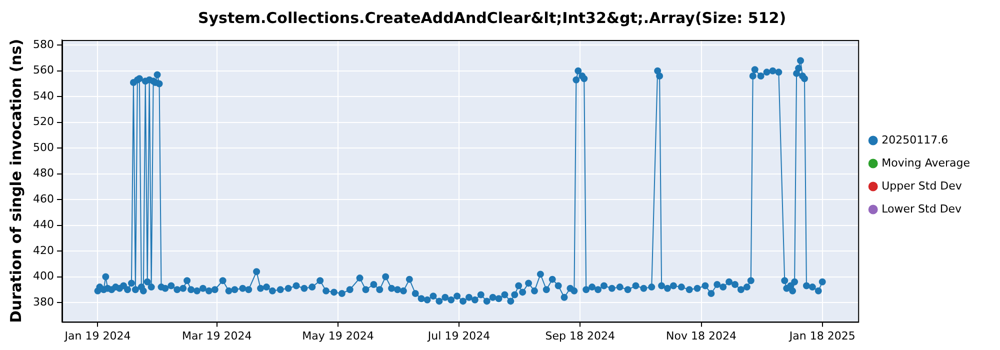 The width and height of the screenshot is (1000, 350). Describe the element at coordinates (43, 70) in the screenshot. I see `y-tick-label: 560` at that location.